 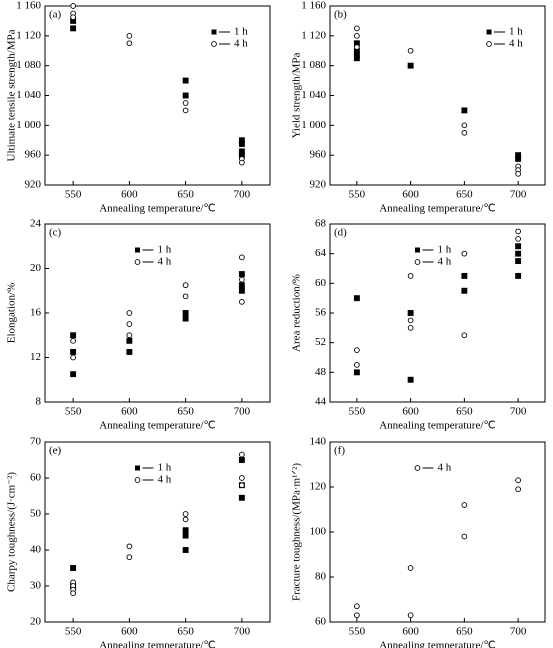 I want to click on y-axis-label: Area reduction/%, so click(x=297, y=313).